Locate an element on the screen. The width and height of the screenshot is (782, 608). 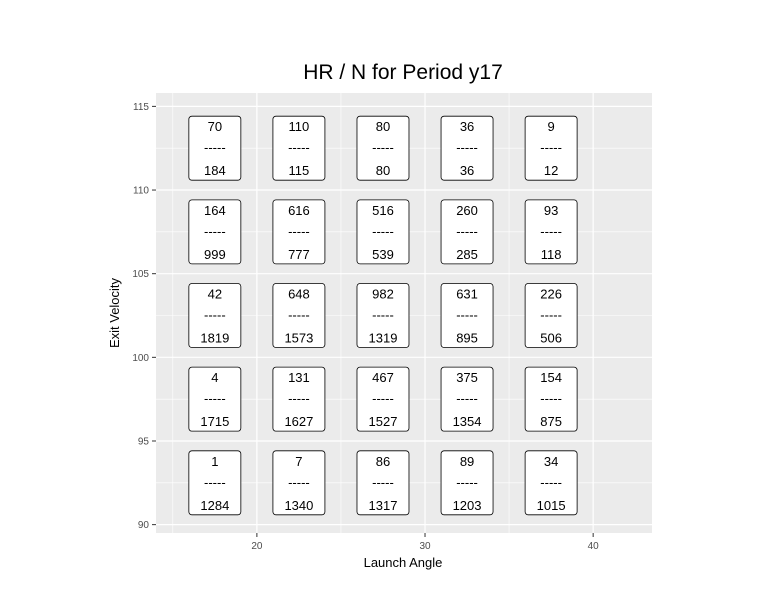
cell-hr-value: 260 is located at coordinates (467, 210).